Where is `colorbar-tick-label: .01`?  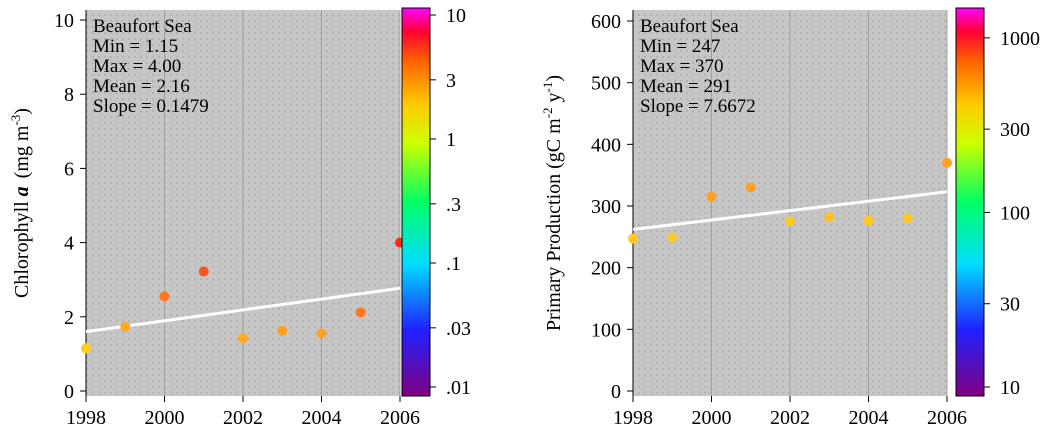
colorbar-tick-label: .01 is located at coordinates (458, 388).